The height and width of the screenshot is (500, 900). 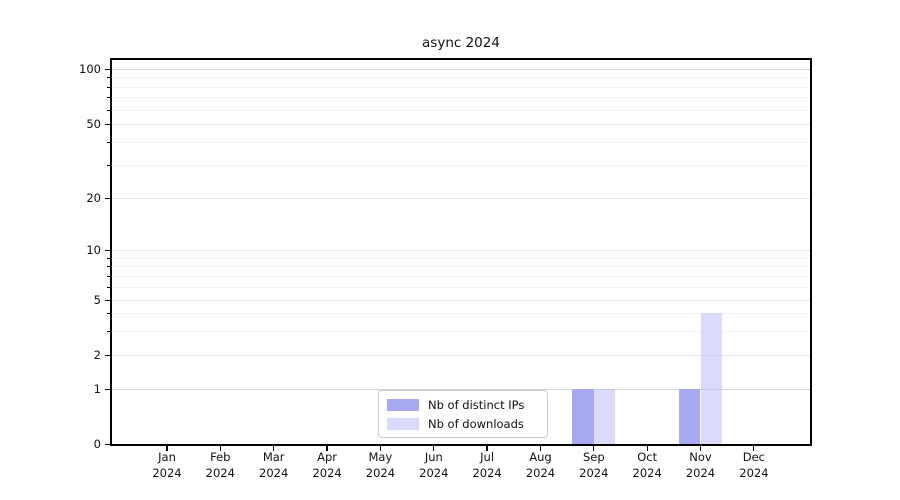 What do you see at coordinates (461, 43) in the screenshot?
I see `chart-title: async 2024` at bounding box center [461, 43].